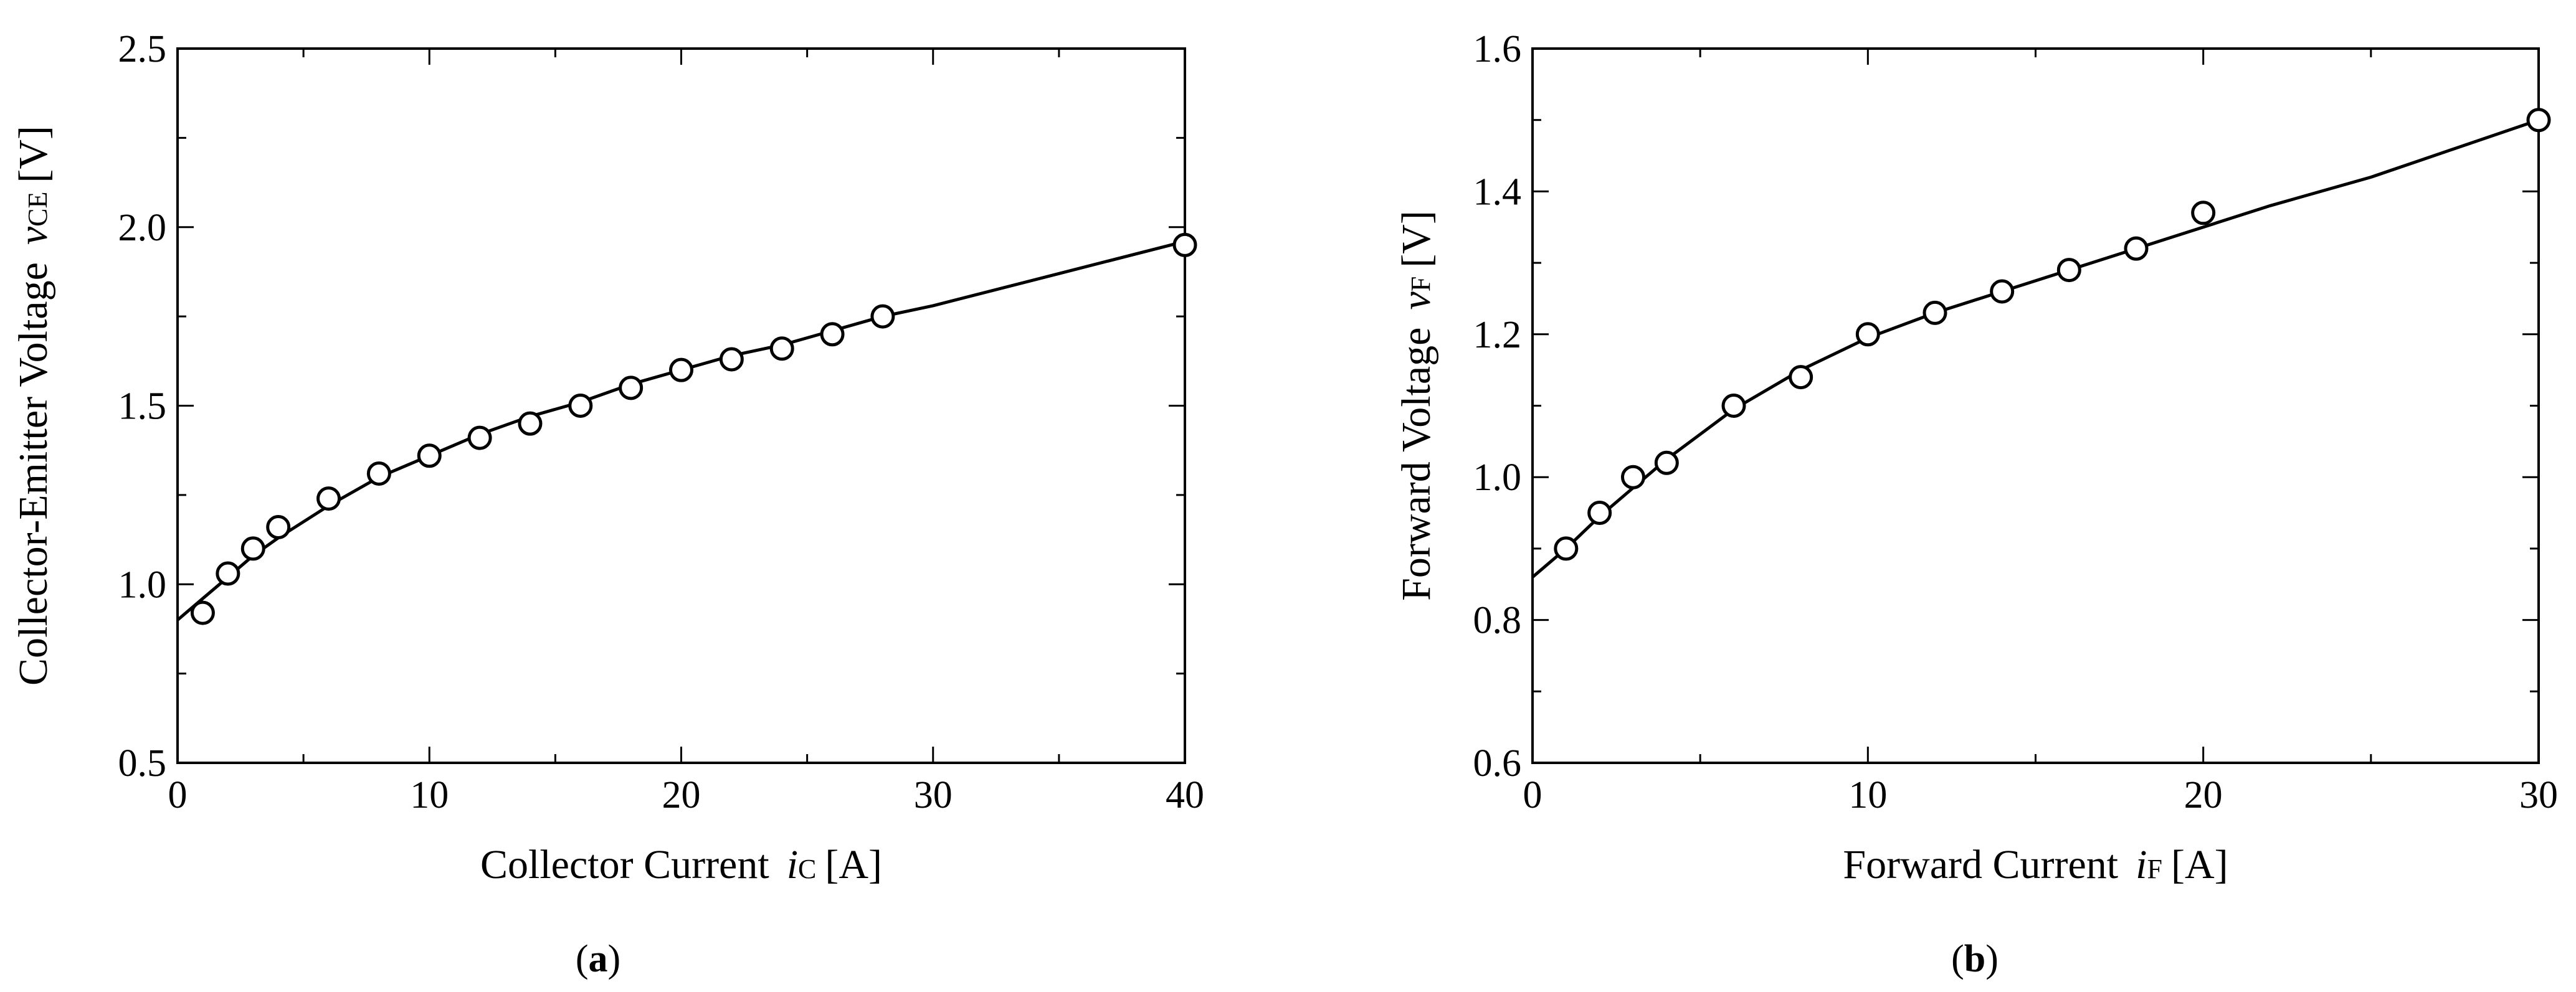  Describe the element at coordinates (33, 474) in the screenshot. I see `y-axis-label-text: Collector-Emitter Voltage` at that location.